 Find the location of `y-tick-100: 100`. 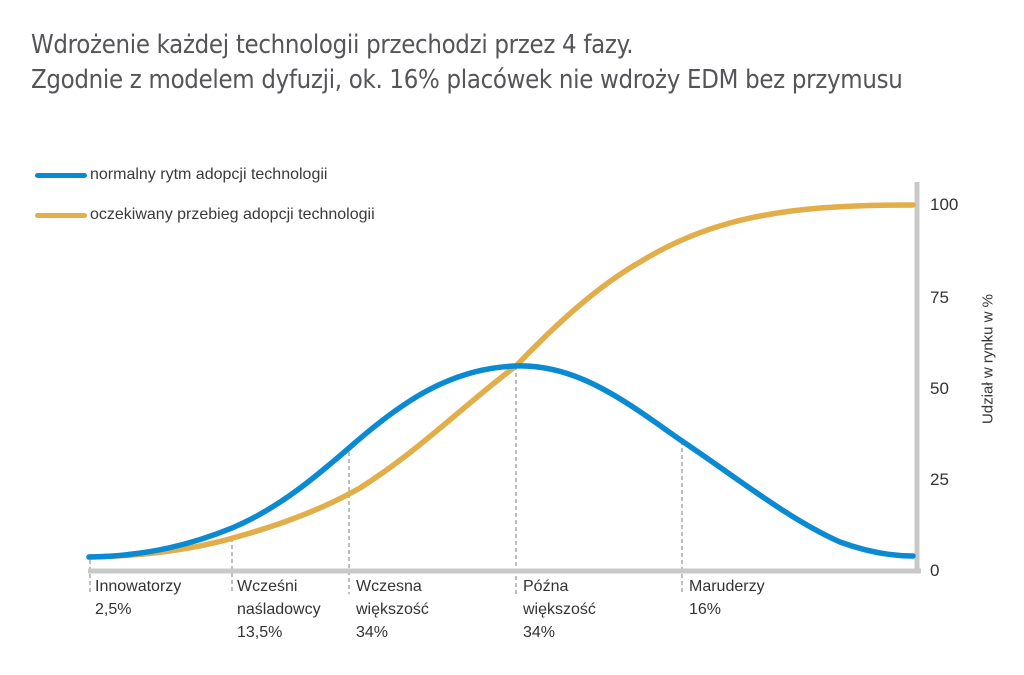

y-tick-100: 100 is located at coordinates (944, 204).